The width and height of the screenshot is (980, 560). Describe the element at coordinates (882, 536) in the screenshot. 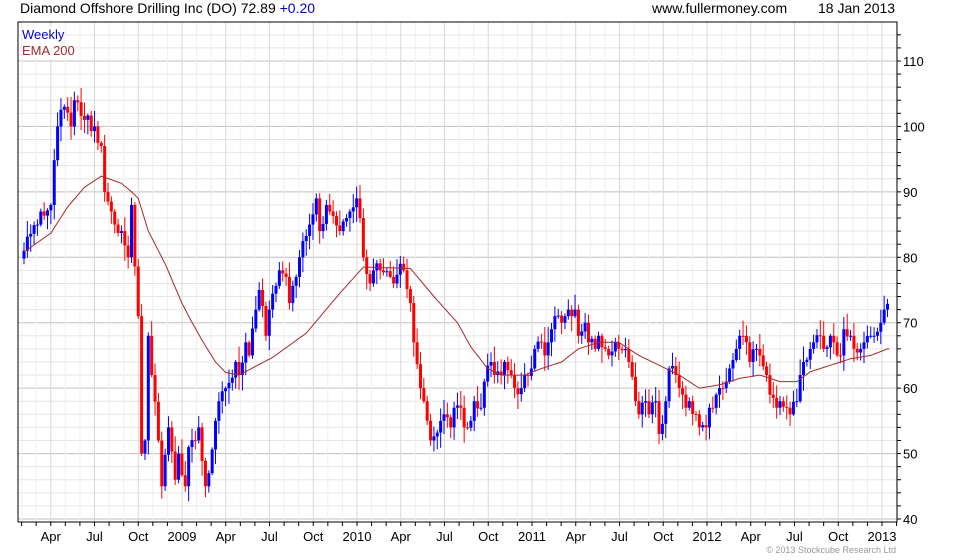

I see `x-tick-label: 2013` at that location.